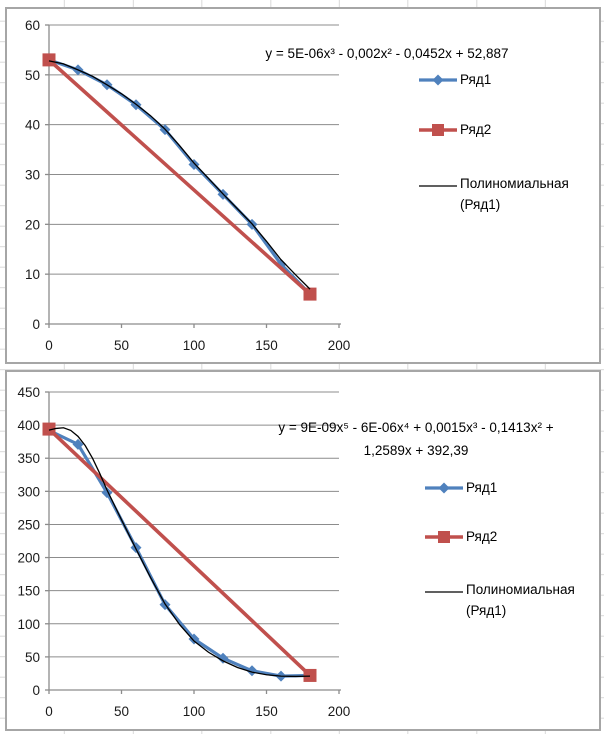 This screenshot has height=734, width=604. What do you see at coordinates (32, 224) in the screenshot?
I see `svg-text: 20` at bounding box center [32, 224].